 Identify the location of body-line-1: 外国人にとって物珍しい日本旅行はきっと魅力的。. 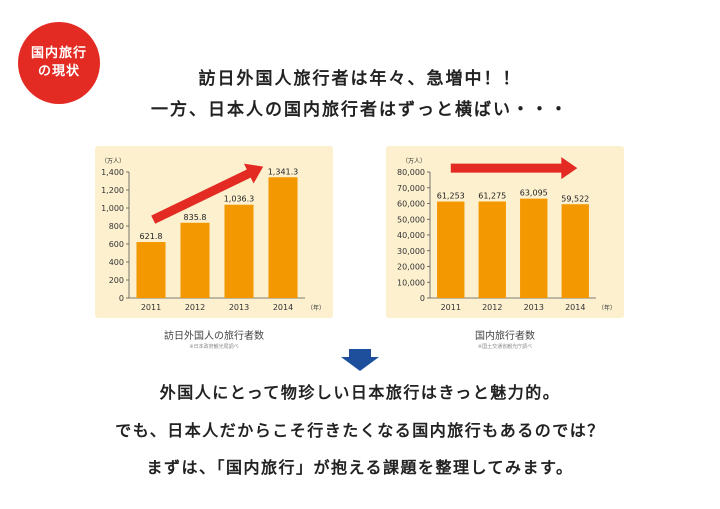
(360, 392).